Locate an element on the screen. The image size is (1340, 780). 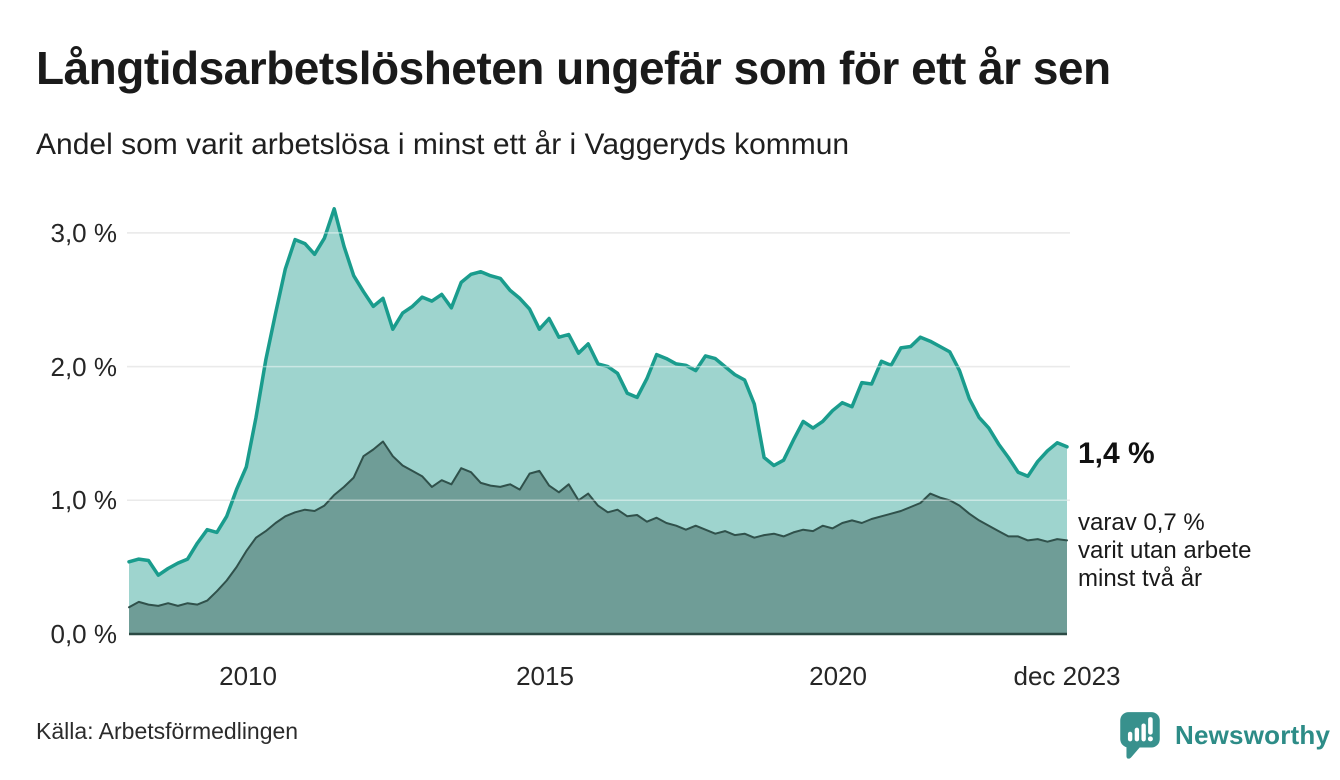
sub-annotation-line-2: varit utan arbete is located at coordinates (1165, 550).